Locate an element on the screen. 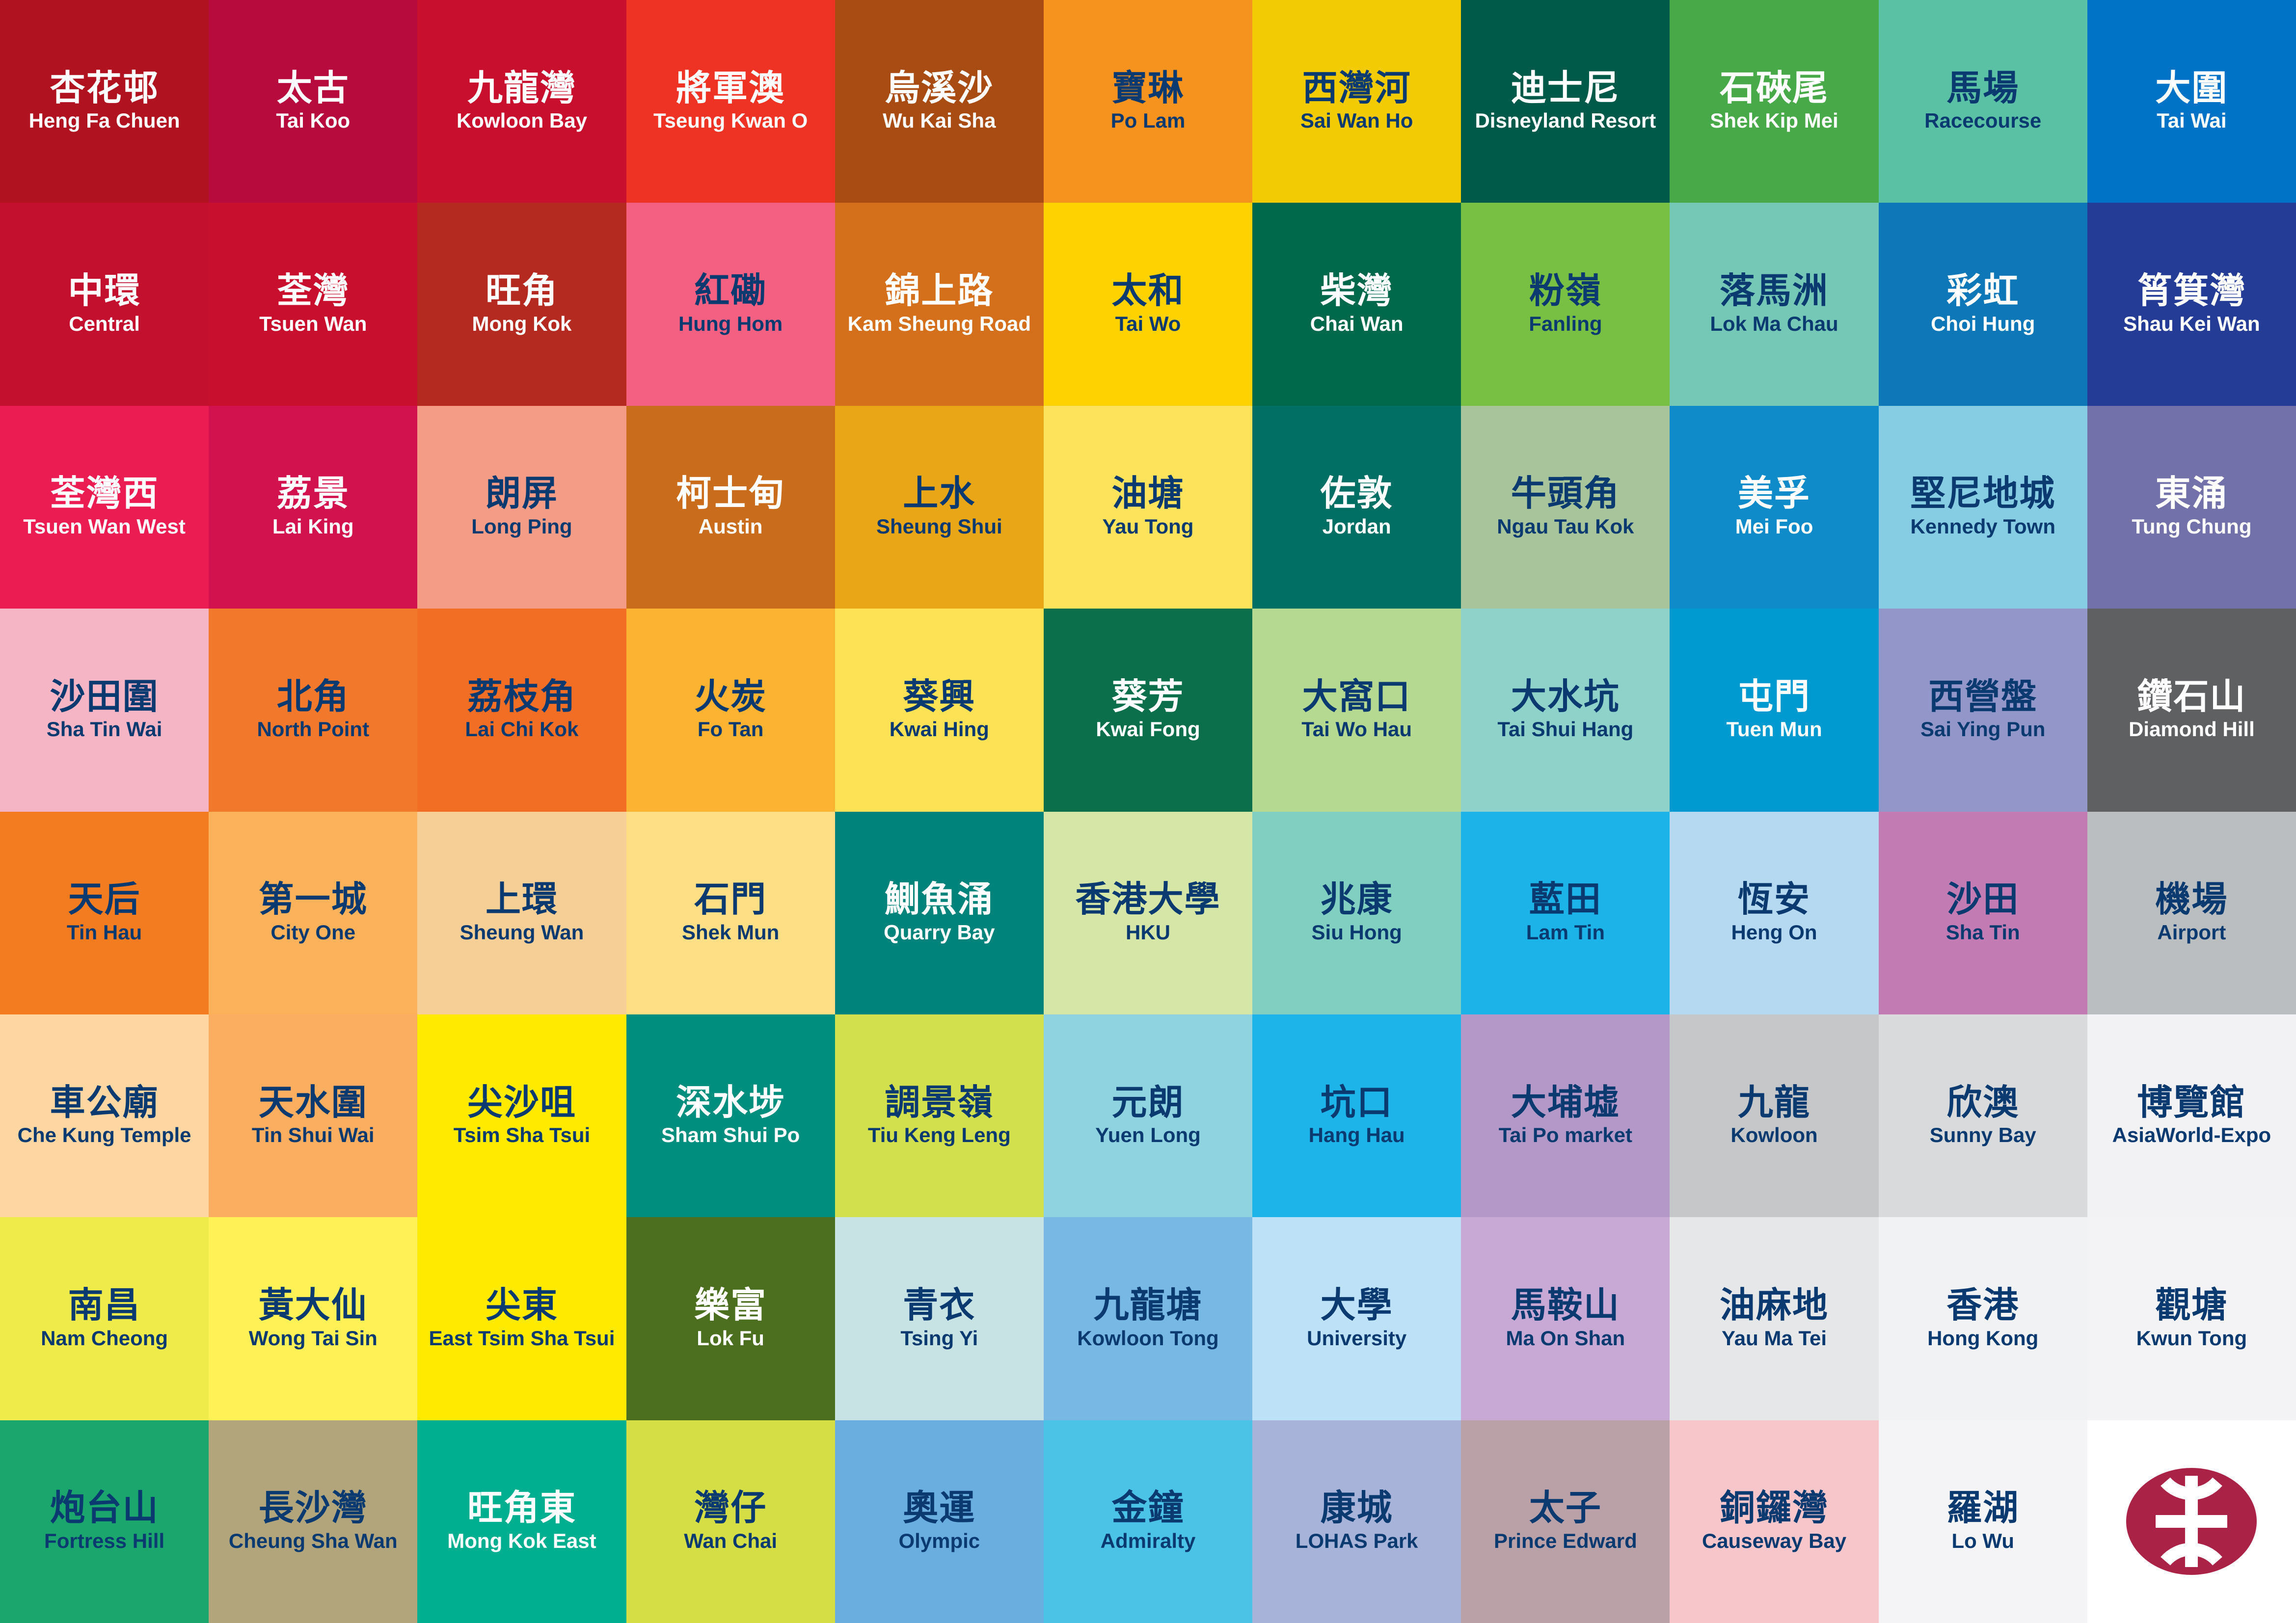  station-name-zh: 兆康 is located at coordinates (1356, 899).